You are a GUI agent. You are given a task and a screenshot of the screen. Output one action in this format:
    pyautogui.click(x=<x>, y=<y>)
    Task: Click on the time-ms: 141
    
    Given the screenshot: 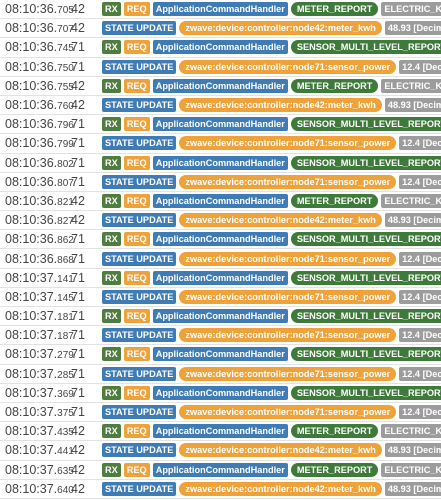 What is the action you would take?
    pyautogui.click(x=65, y=279)
    